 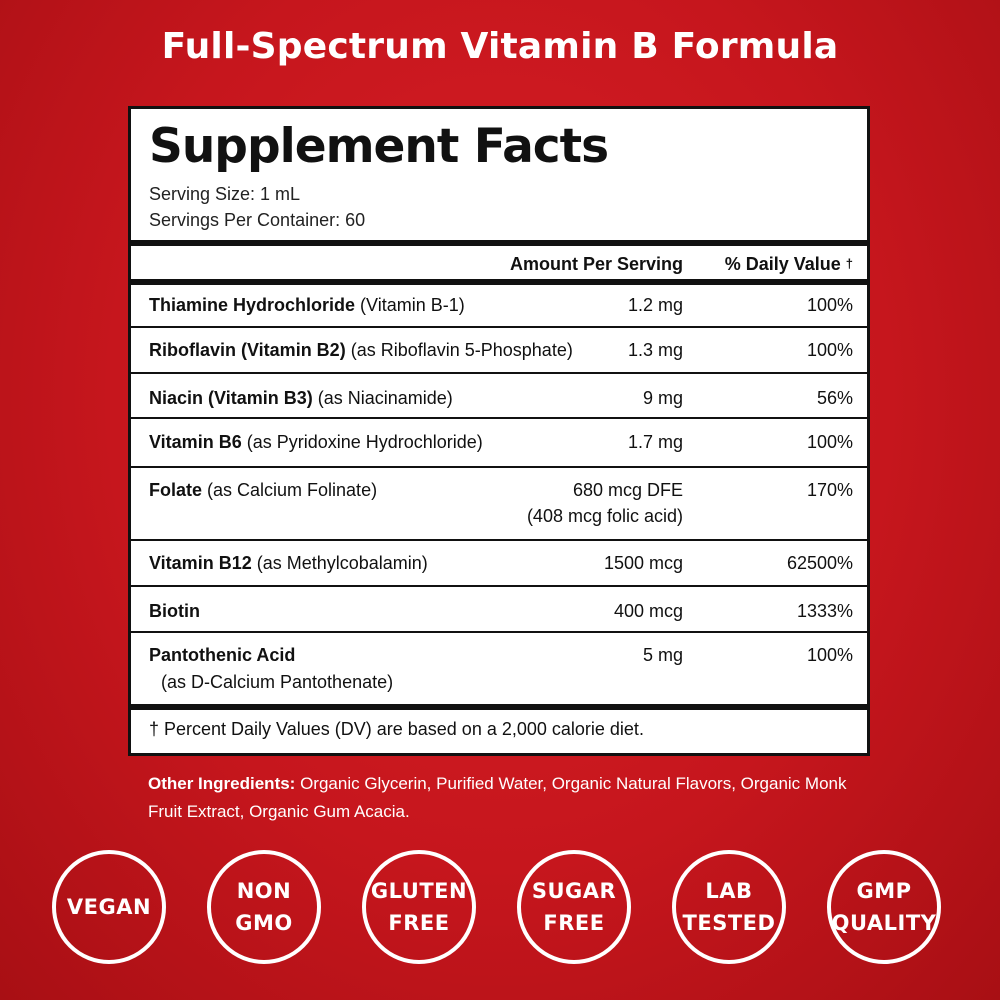 What do you see at coordinates (829, 490) in the screenshot?
I see `nutrient-dv: 170%` at bounding box center [829, 490].